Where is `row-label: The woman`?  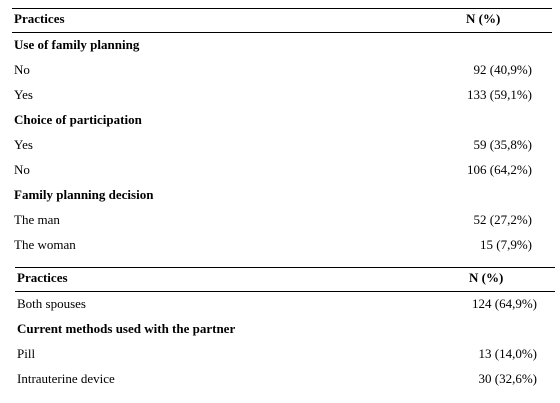
row-label: The woman is located at coordinates (45, 244).